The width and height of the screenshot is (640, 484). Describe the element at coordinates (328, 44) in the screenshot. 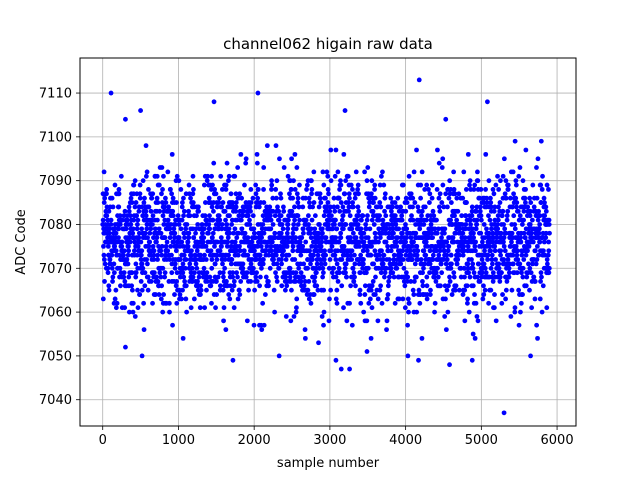

I see `chart-title: channel062 higain raw data` at that location.